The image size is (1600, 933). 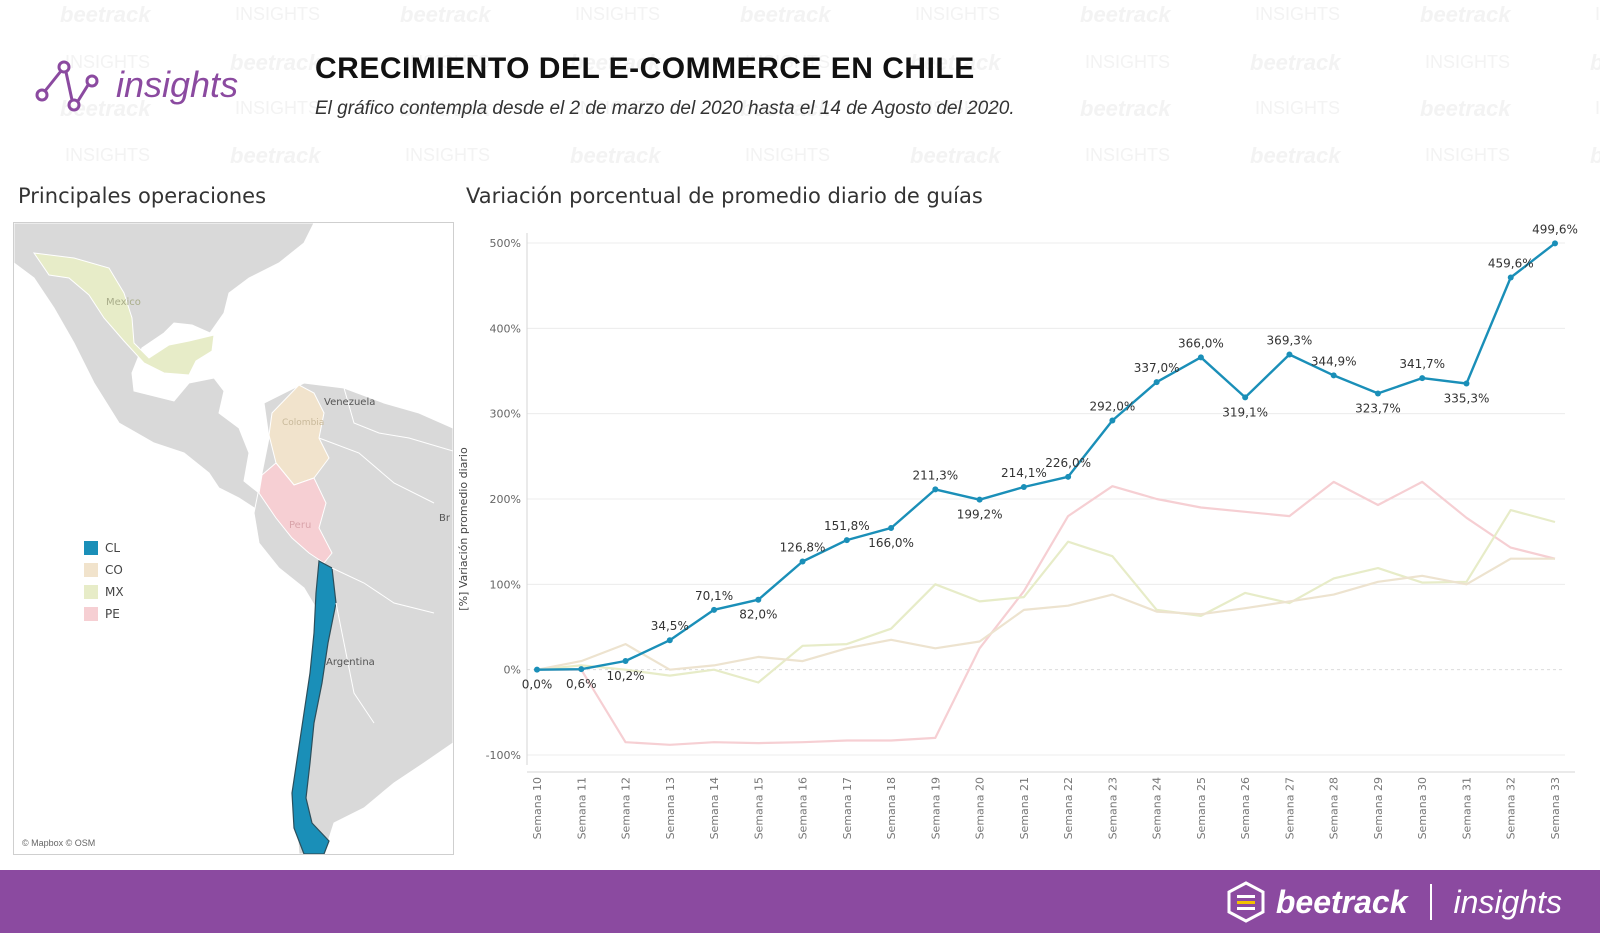 I want to click on y-tick-label: 0%, so click(x=512, y=670).